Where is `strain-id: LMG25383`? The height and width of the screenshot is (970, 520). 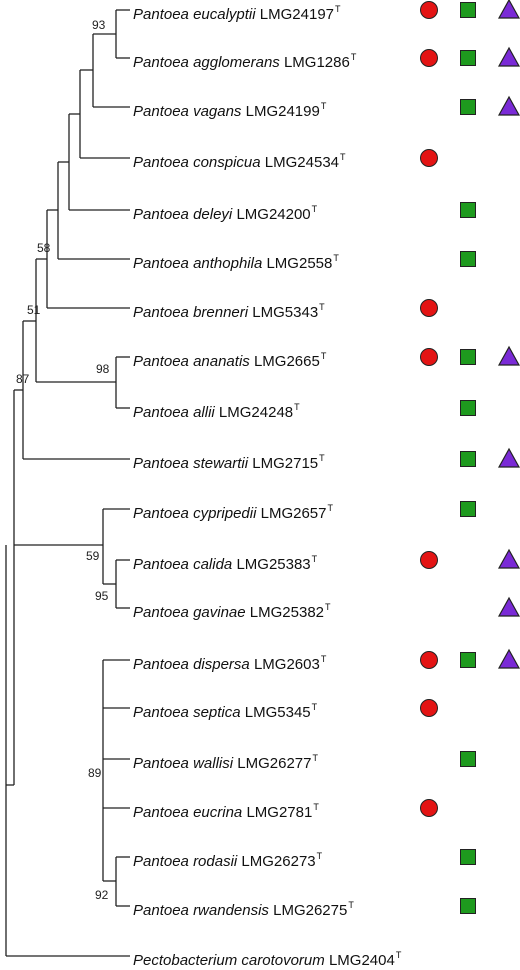 strain-id: LMG25383 is located at coordinates (273, 564).